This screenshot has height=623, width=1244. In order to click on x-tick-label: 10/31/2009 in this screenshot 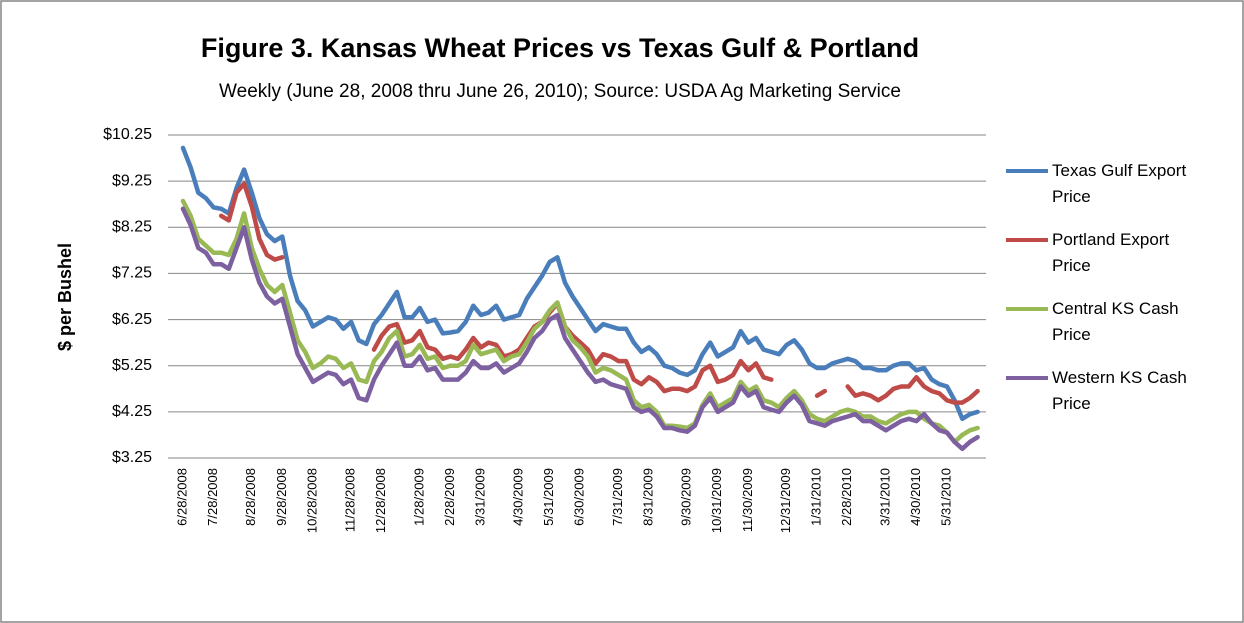, I will do `click(716, 500)`.